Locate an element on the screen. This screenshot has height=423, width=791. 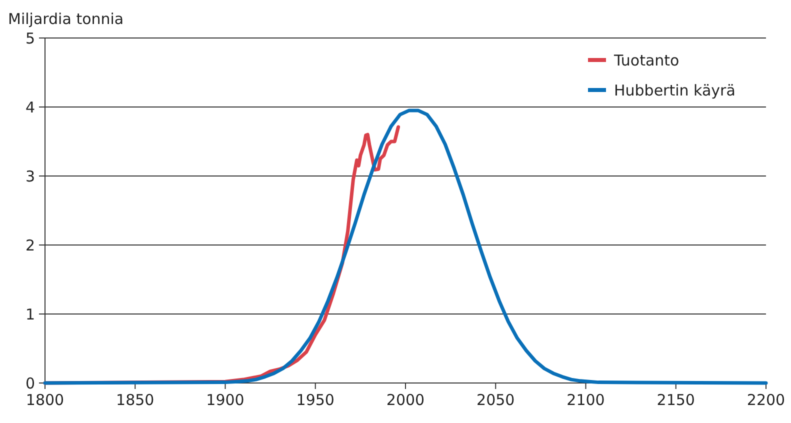
x-tick-label: 1800 is located at coordinates (45, 400).